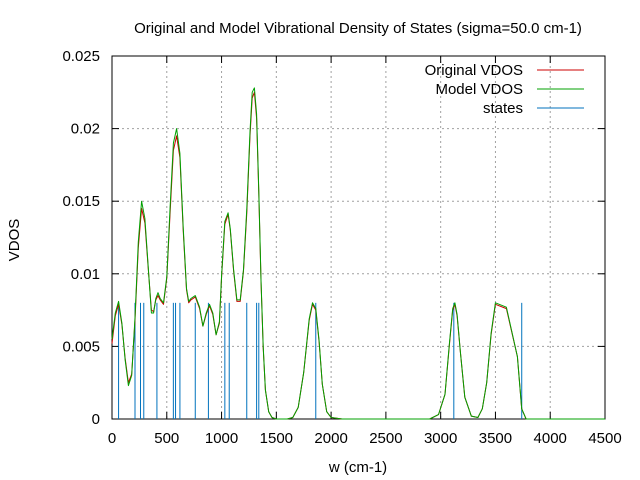 The width and height of the screenshot is (640, 480). Describe the element at coordinates (81, 346) in the screenshot. I see `y-tick-label: 0.005` at that location.